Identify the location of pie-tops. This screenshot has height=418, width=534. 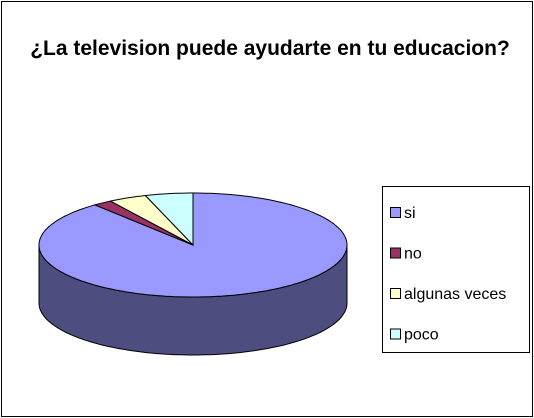
(193, 245).